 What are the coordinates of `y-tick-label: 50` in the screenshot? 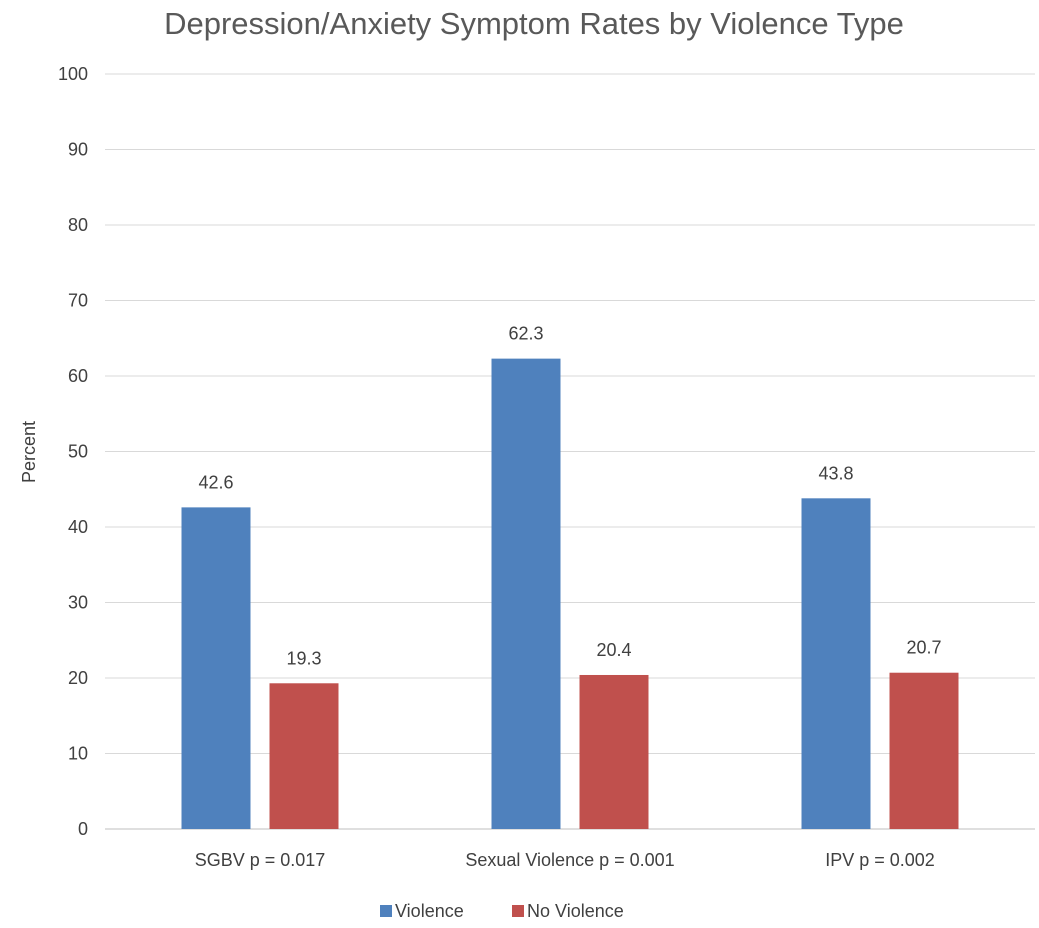 It's located at (78, 452).